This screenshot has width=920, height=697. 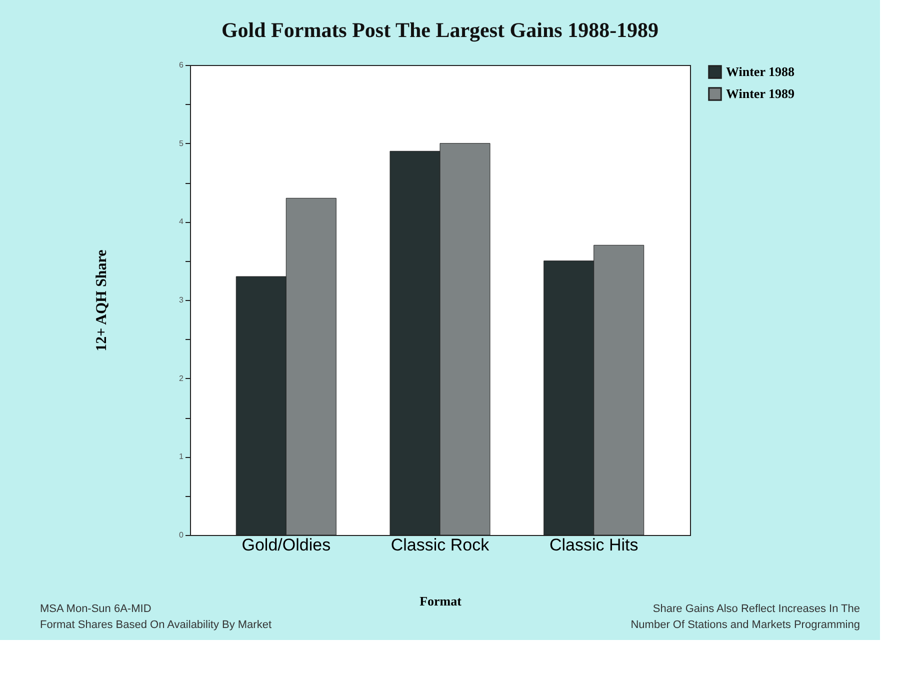 What do you see at coordinates (181, 300) in the screenshot?
I see `y-tick-label: 3` at bounding box center [181, 300].